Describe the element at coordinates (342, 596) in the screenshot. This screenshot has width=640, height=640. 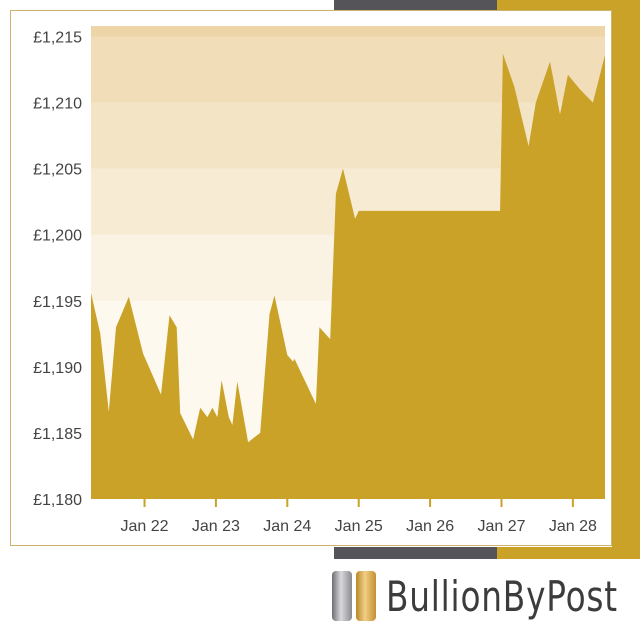
I see `silver-bar-icon` at that location.